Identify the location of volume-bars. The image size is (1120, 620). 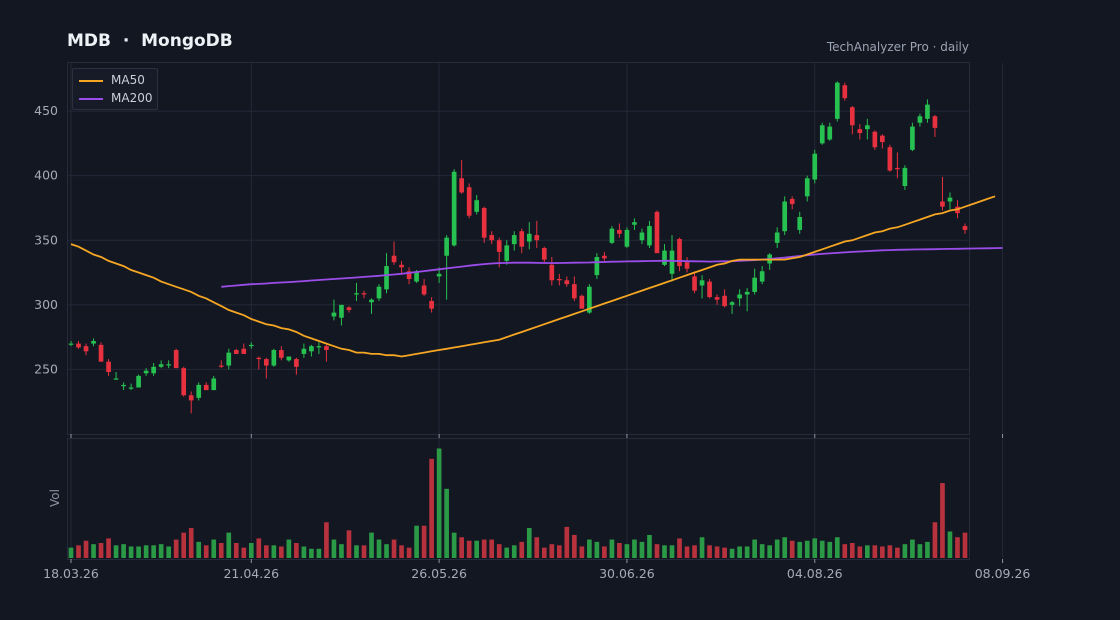
(518, 503).